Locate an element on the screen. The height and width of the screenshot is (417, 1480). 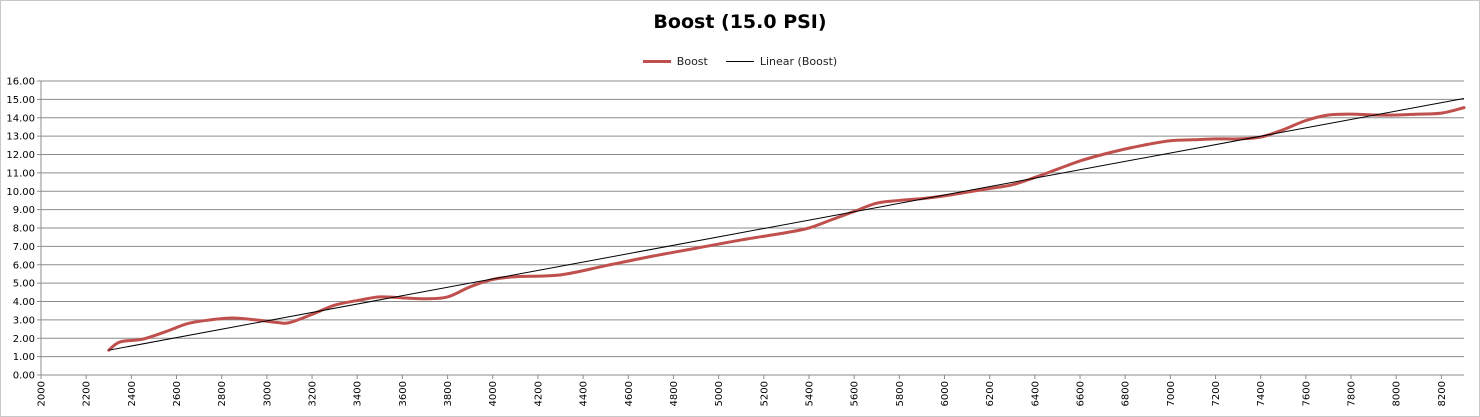
y-tick-label: 11.00 is located at coordinates (20, 173).